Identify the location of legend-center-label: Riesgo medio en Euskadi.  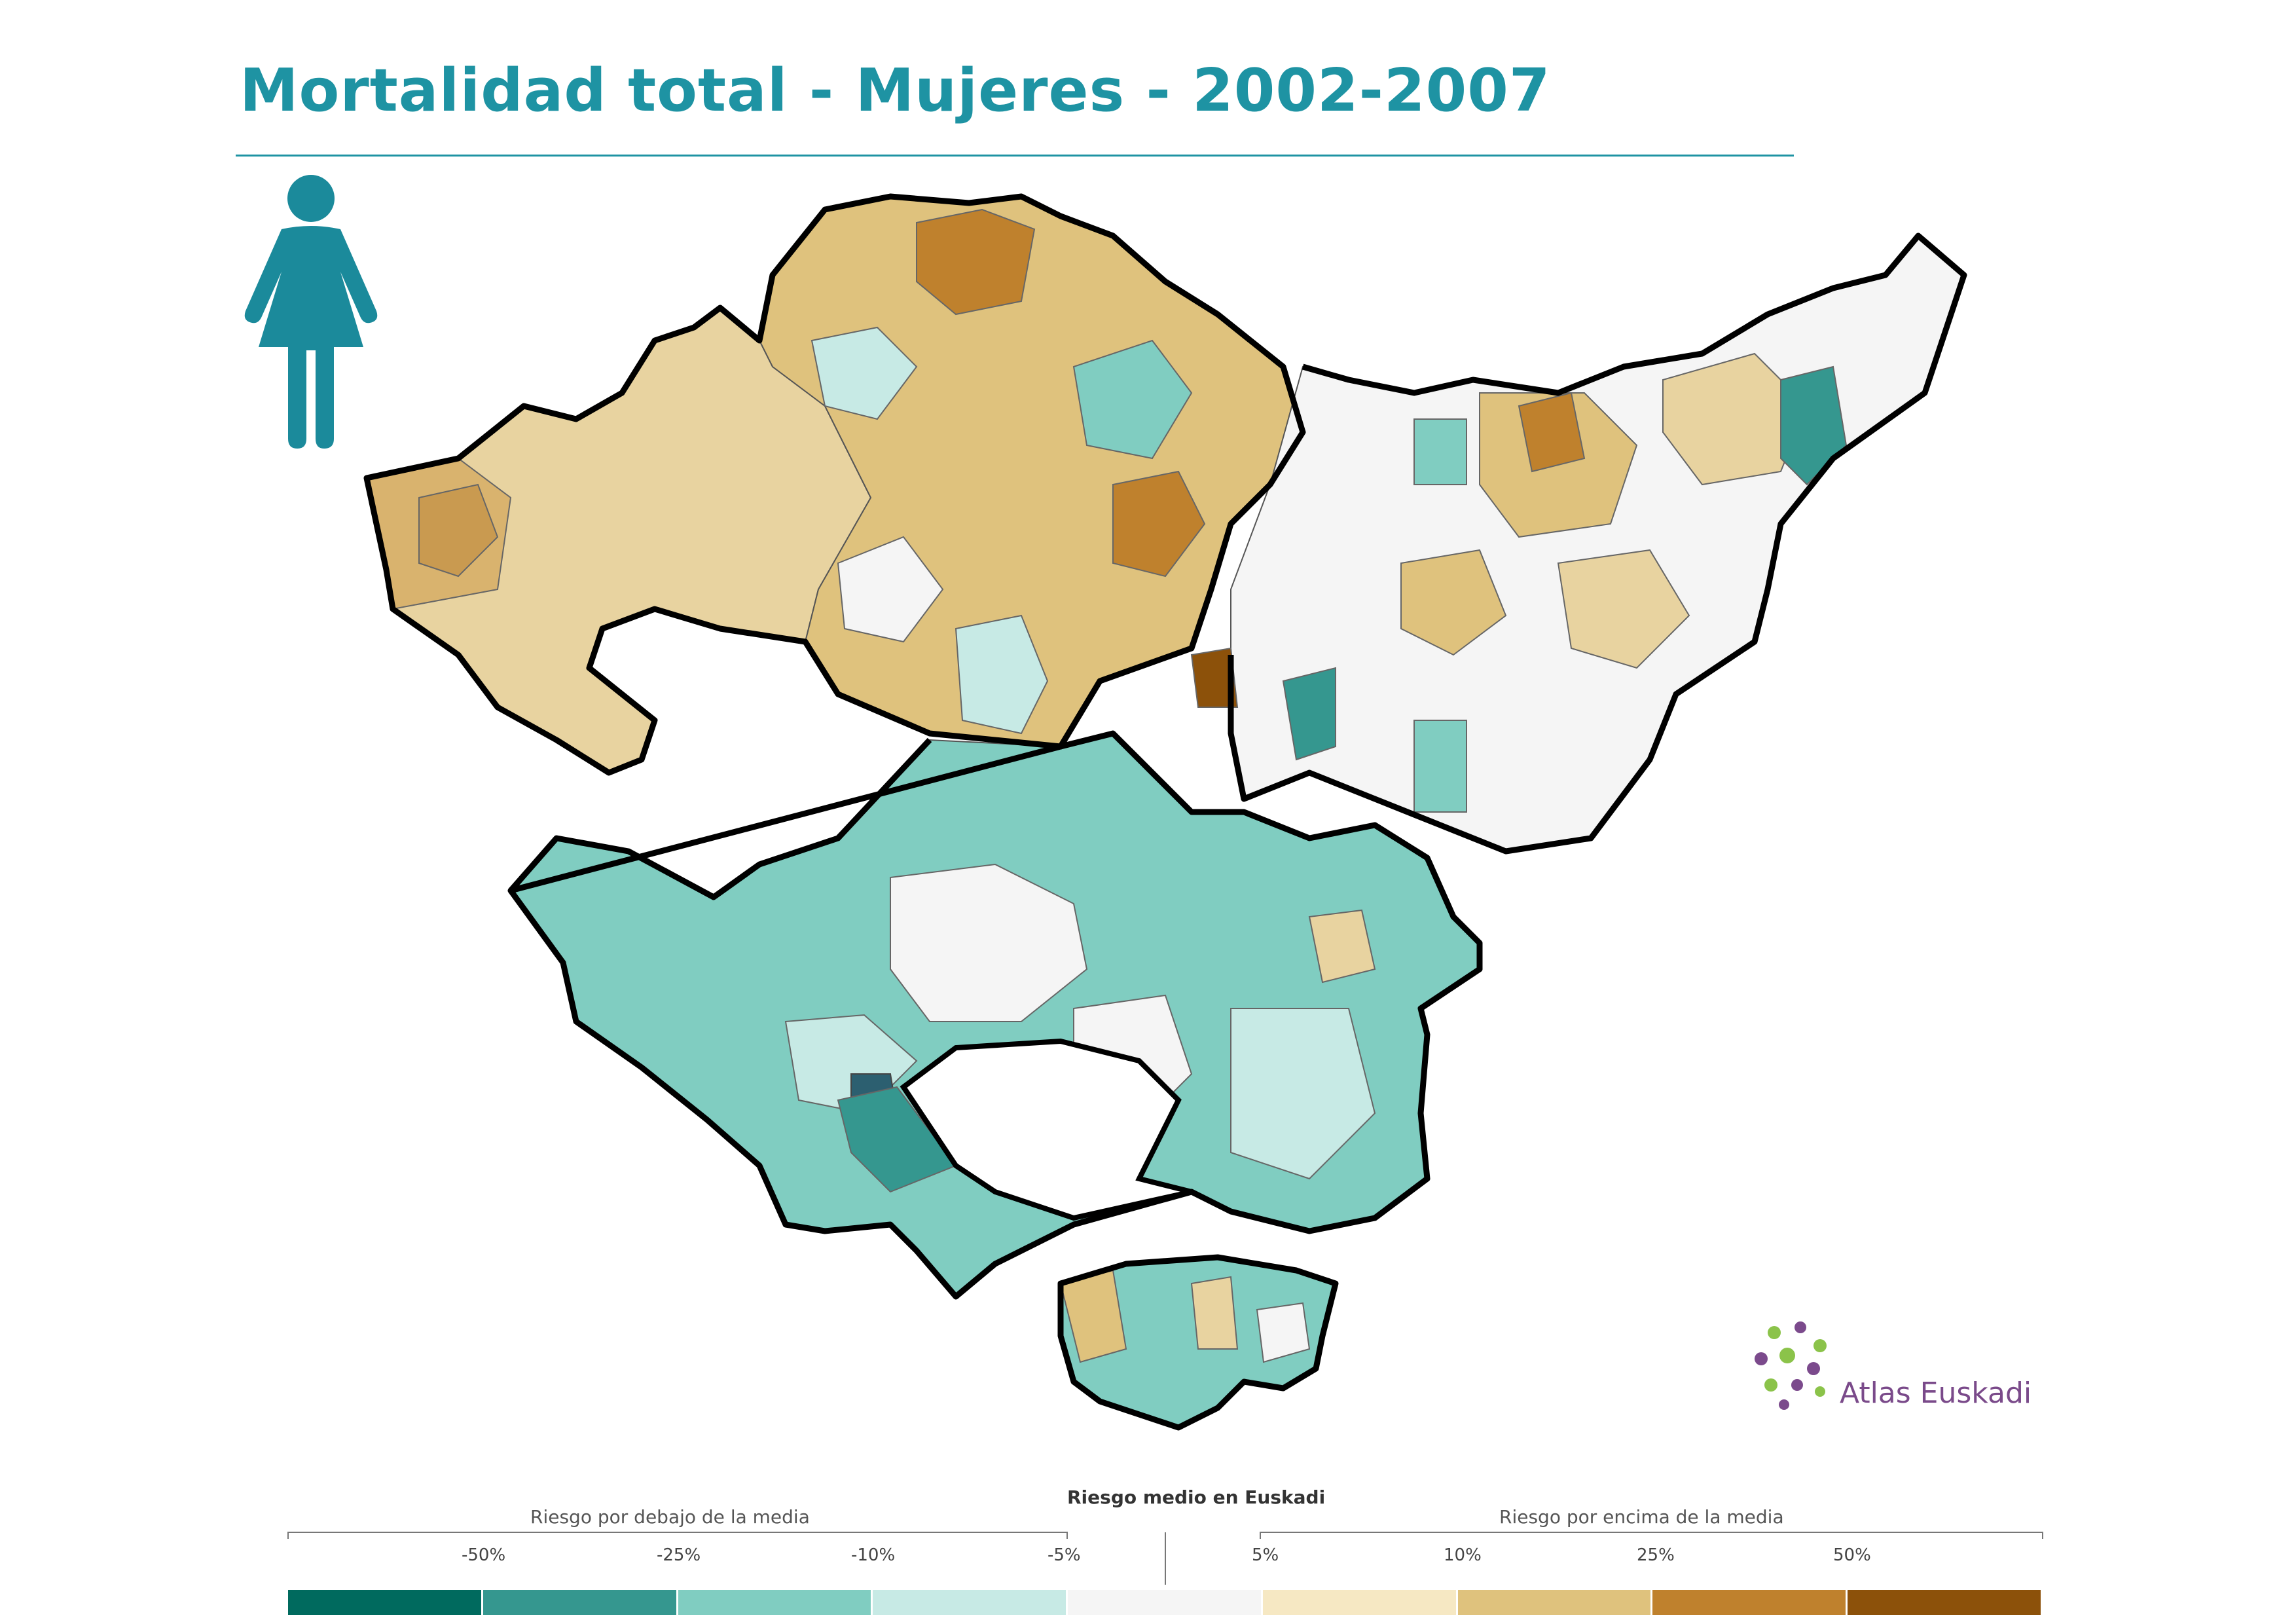
(1196, 1497).